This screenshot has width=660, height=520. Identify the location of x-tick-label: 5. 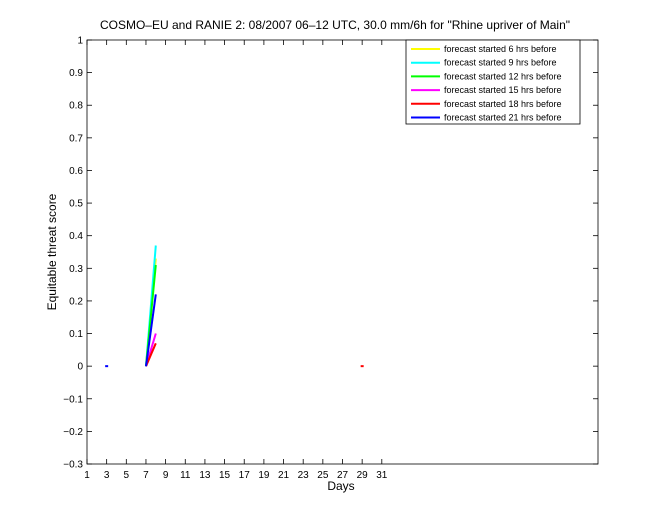
(127, 475).